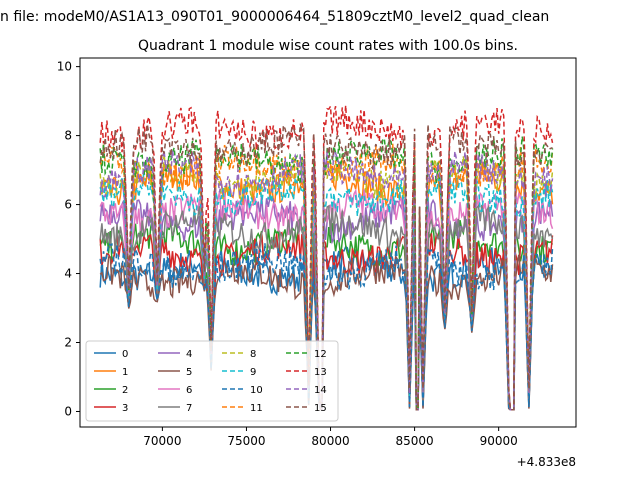  What do you see at coordinates (68, 411) in the screenshot?
I see `y-tick-label: 0` at bounding box center [68, 411].